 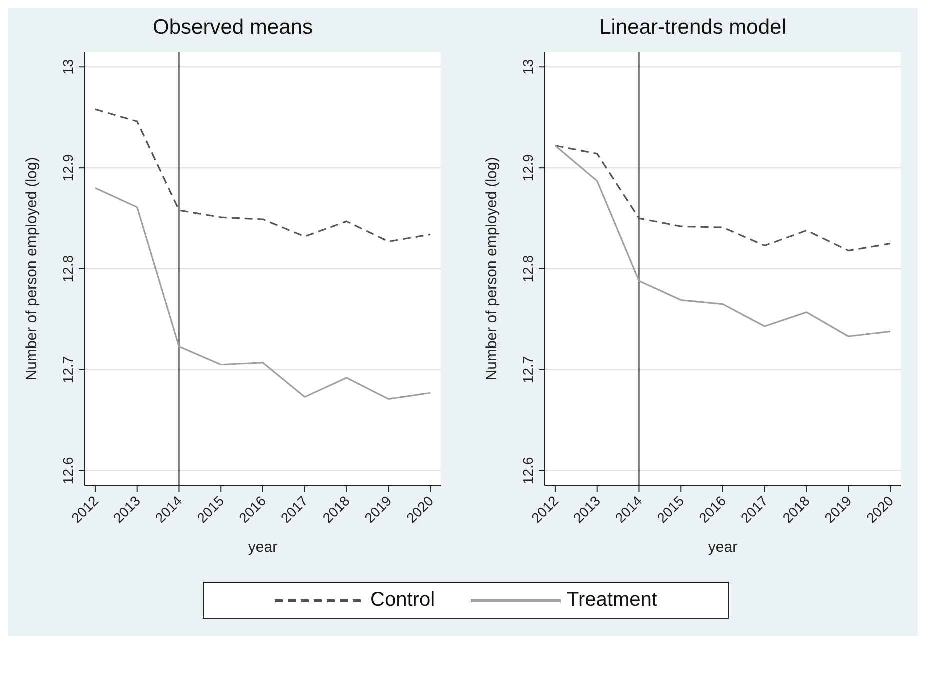 What do you see at coordinates (403, 600) in the screenshot?
I see `legend-label: Control` at bounding box center [403, 600].